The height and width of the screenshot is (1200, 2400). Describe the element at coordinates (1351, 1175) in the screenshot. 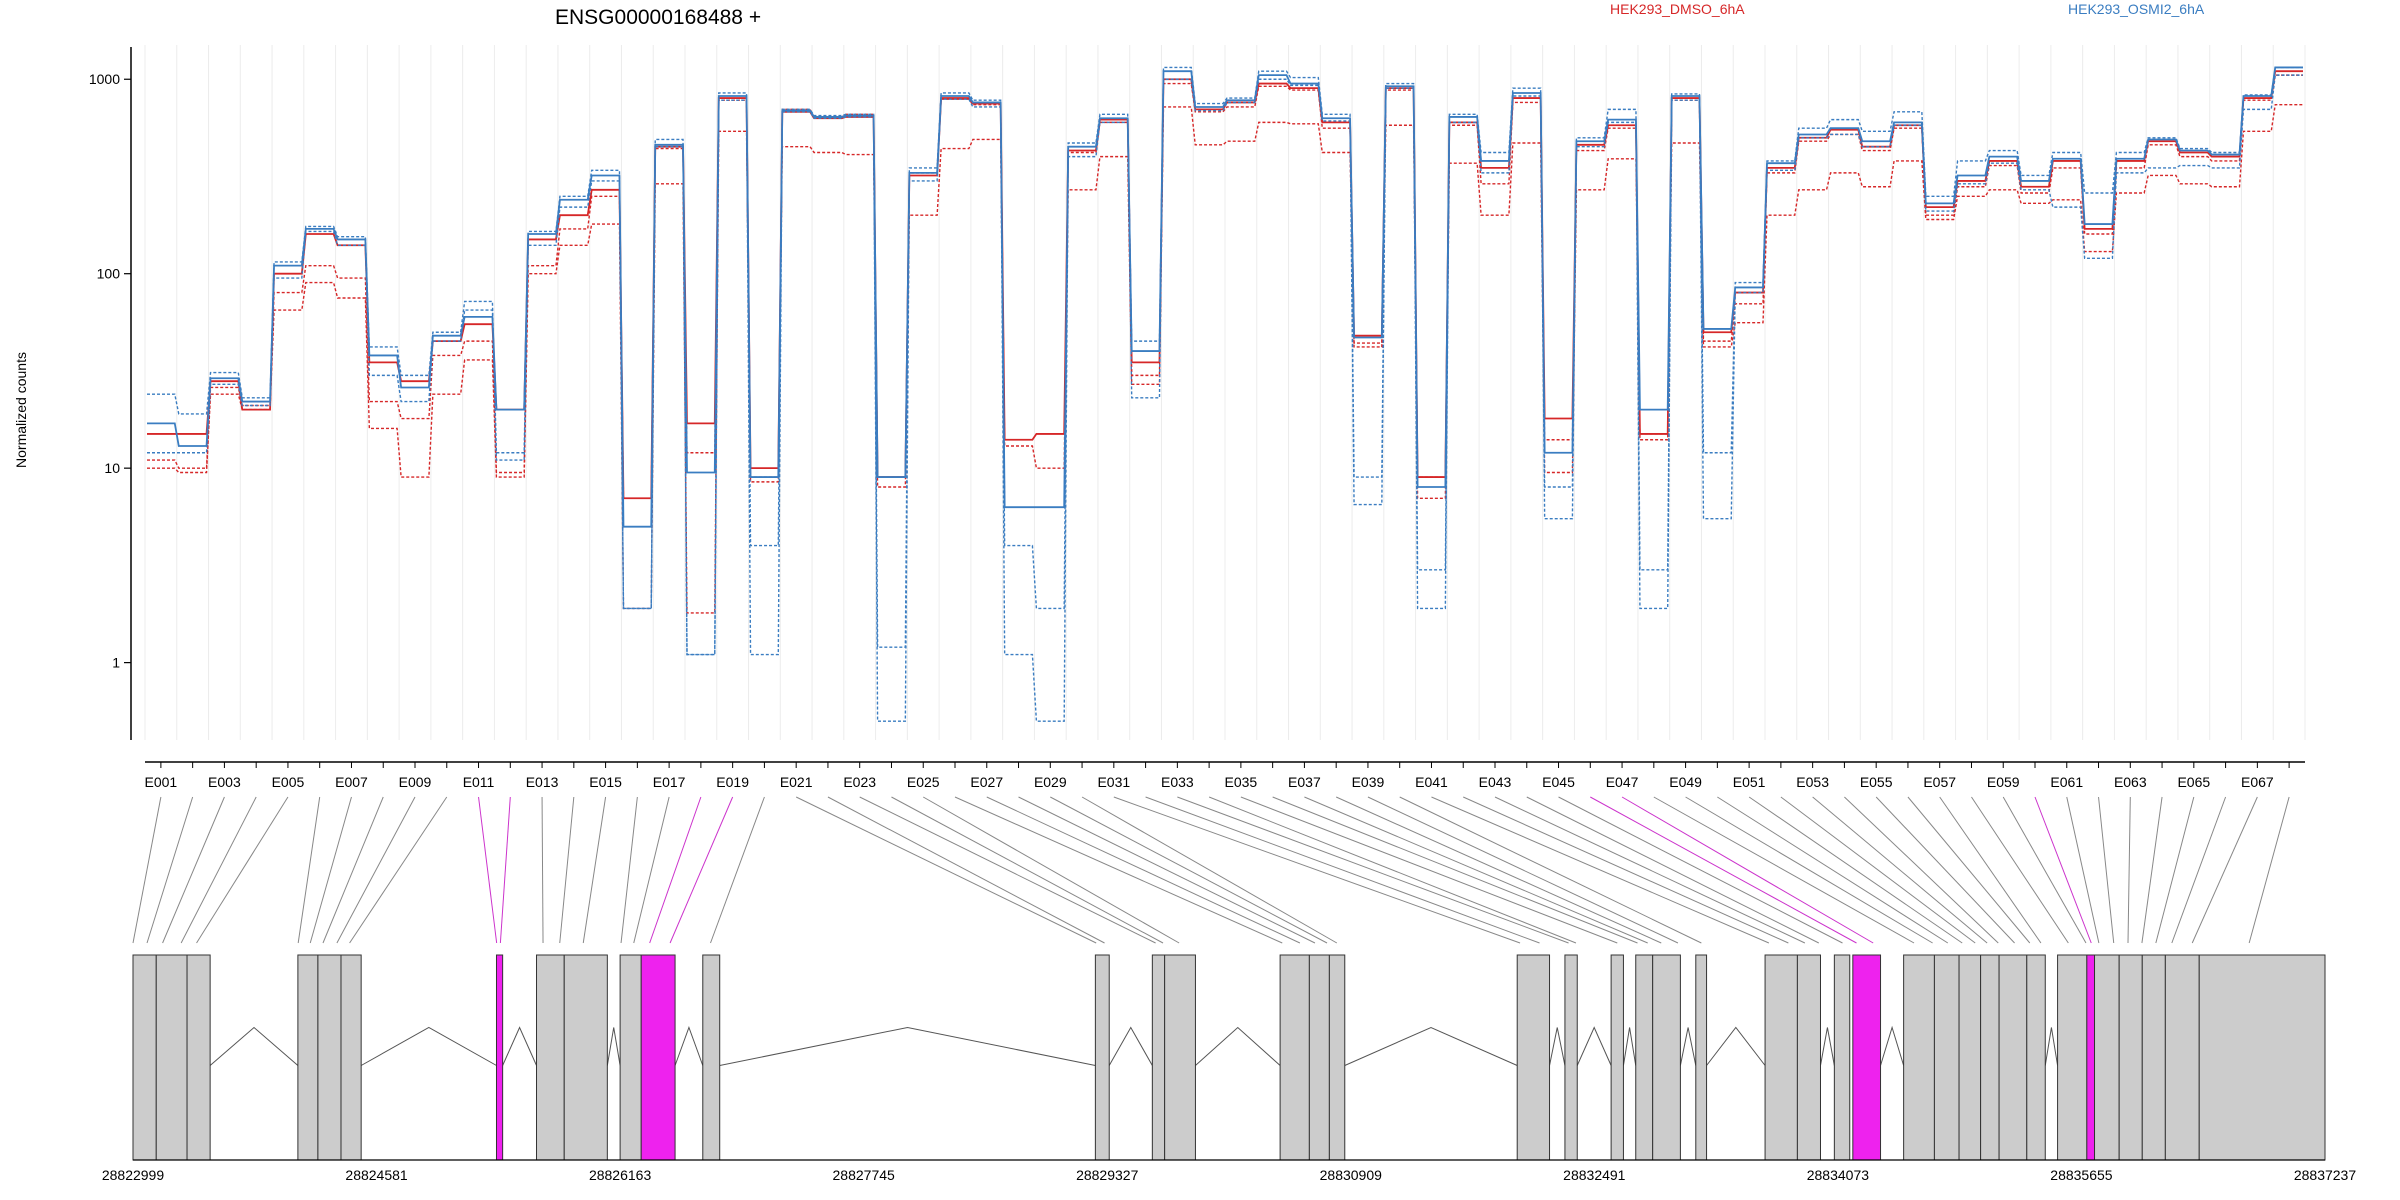

I see `coord-tick-label: 28830909` at that location.